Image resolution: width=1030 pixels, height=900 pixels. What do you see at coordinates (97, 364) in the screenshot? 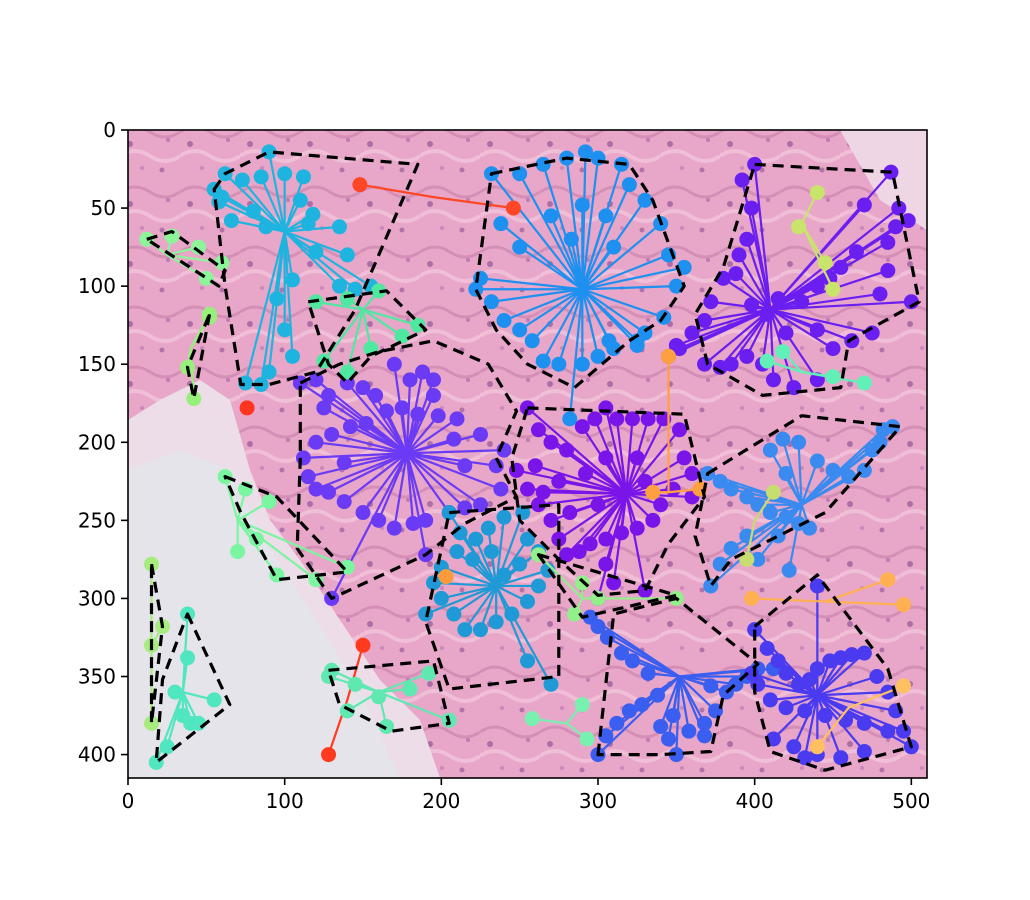
I see `y-tick-label: 150` at bounding box center [97, 364].